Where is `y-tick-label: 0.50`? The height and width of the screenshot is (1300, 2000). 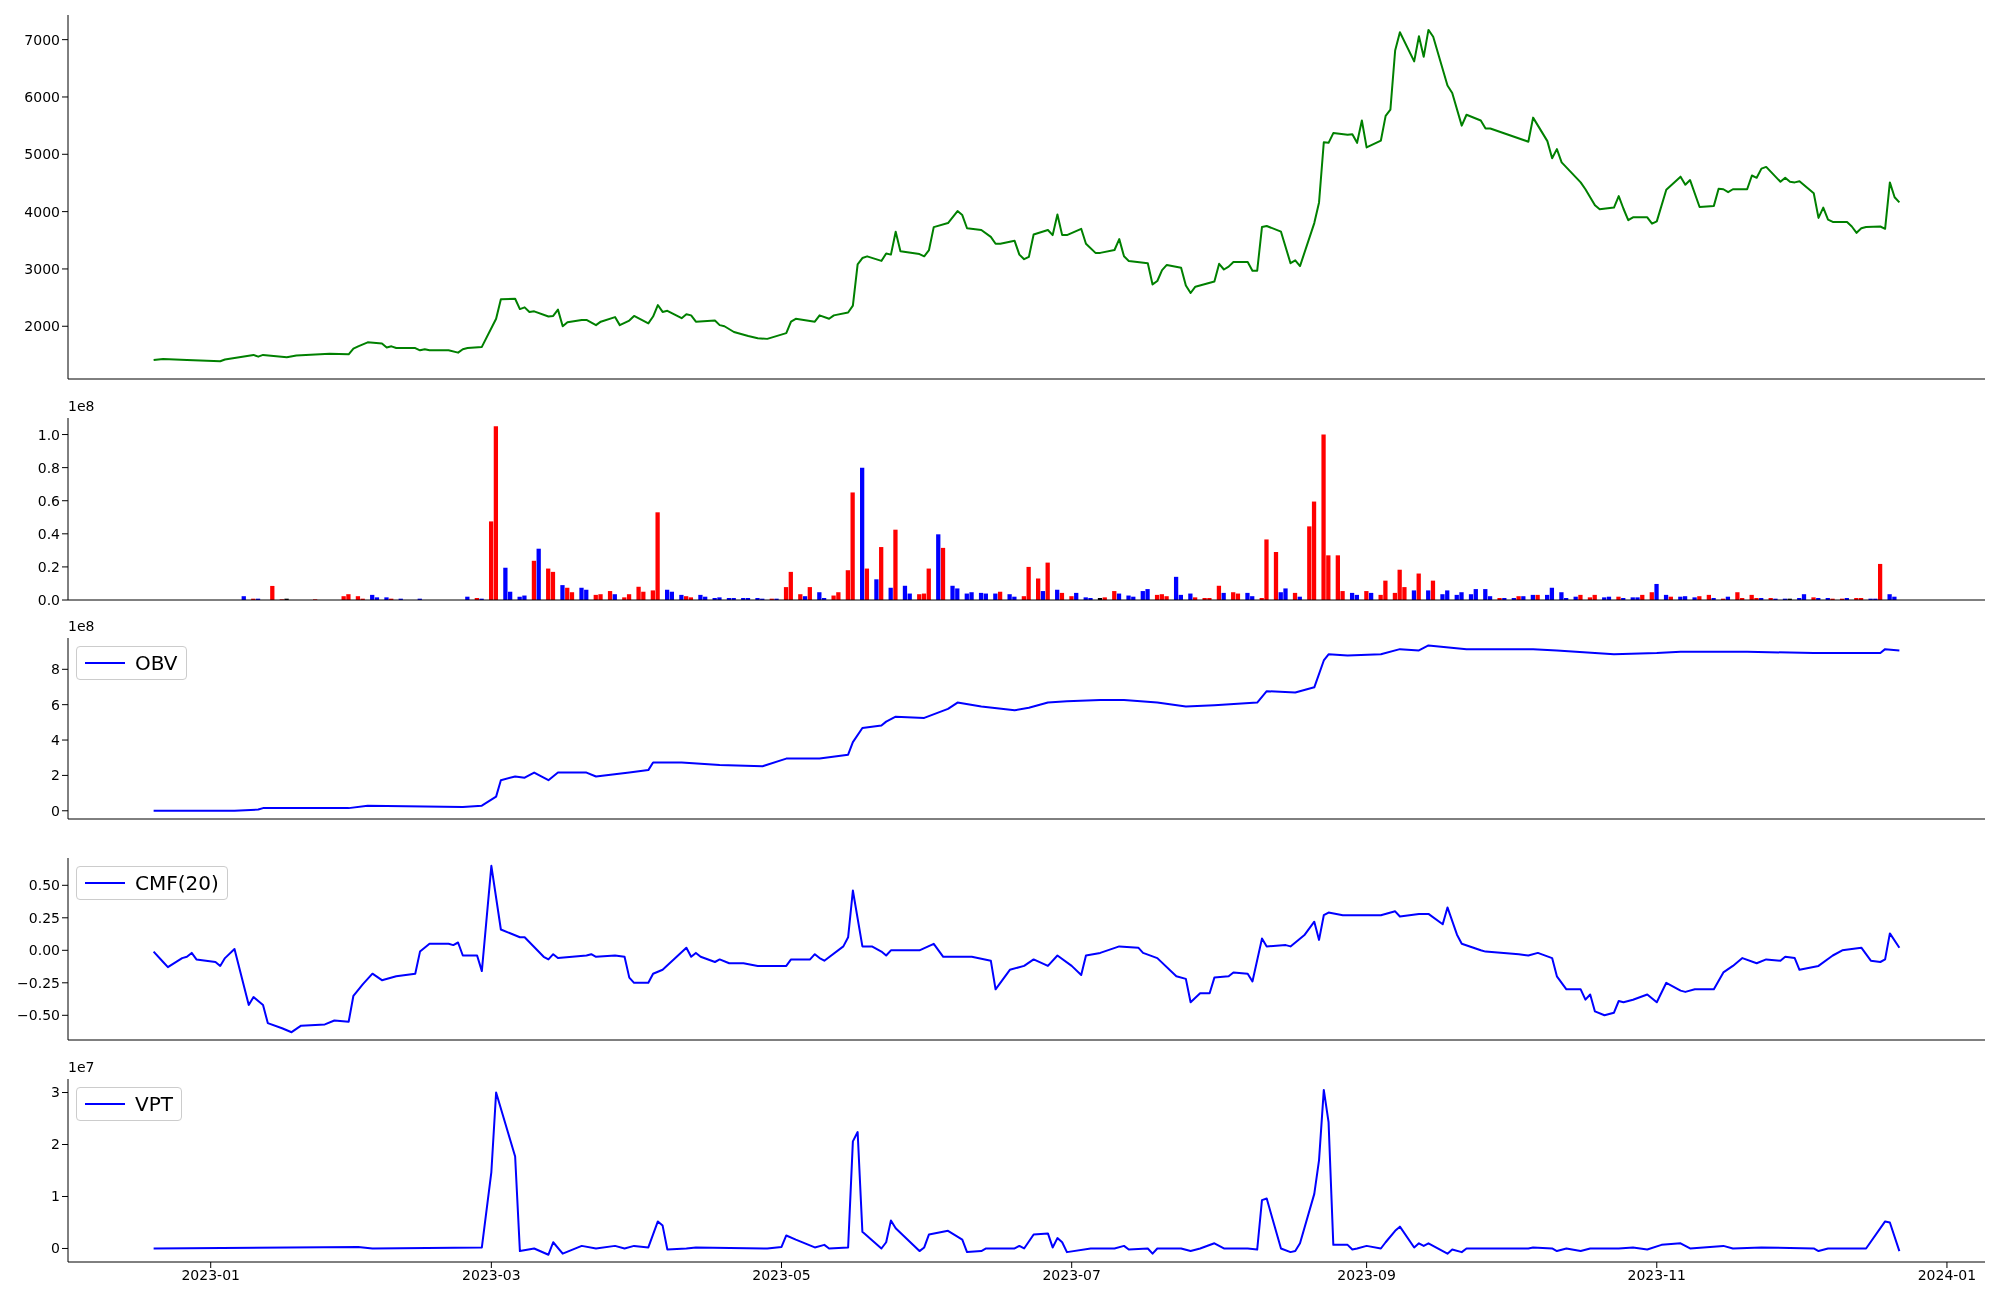
y-tick-label: 0.50 is located at coordinates (44, 885).